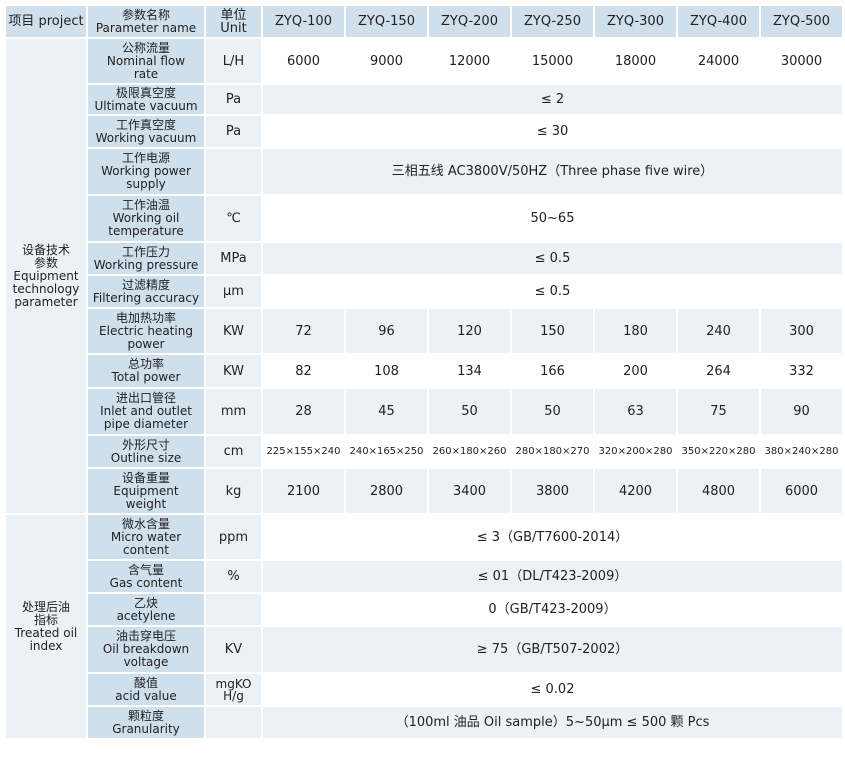 The width and height of the screenshot is (845, 766). I want to click on value-cell: 240×165×250, so click(386, 451).